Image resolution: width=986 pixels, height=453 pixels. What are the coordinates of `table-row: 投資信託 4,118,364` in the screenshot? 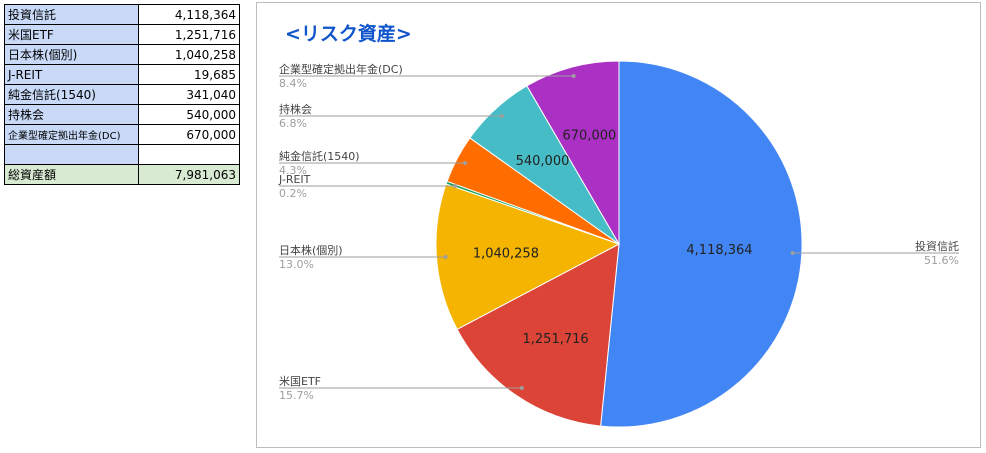 It's located at (122, 14).